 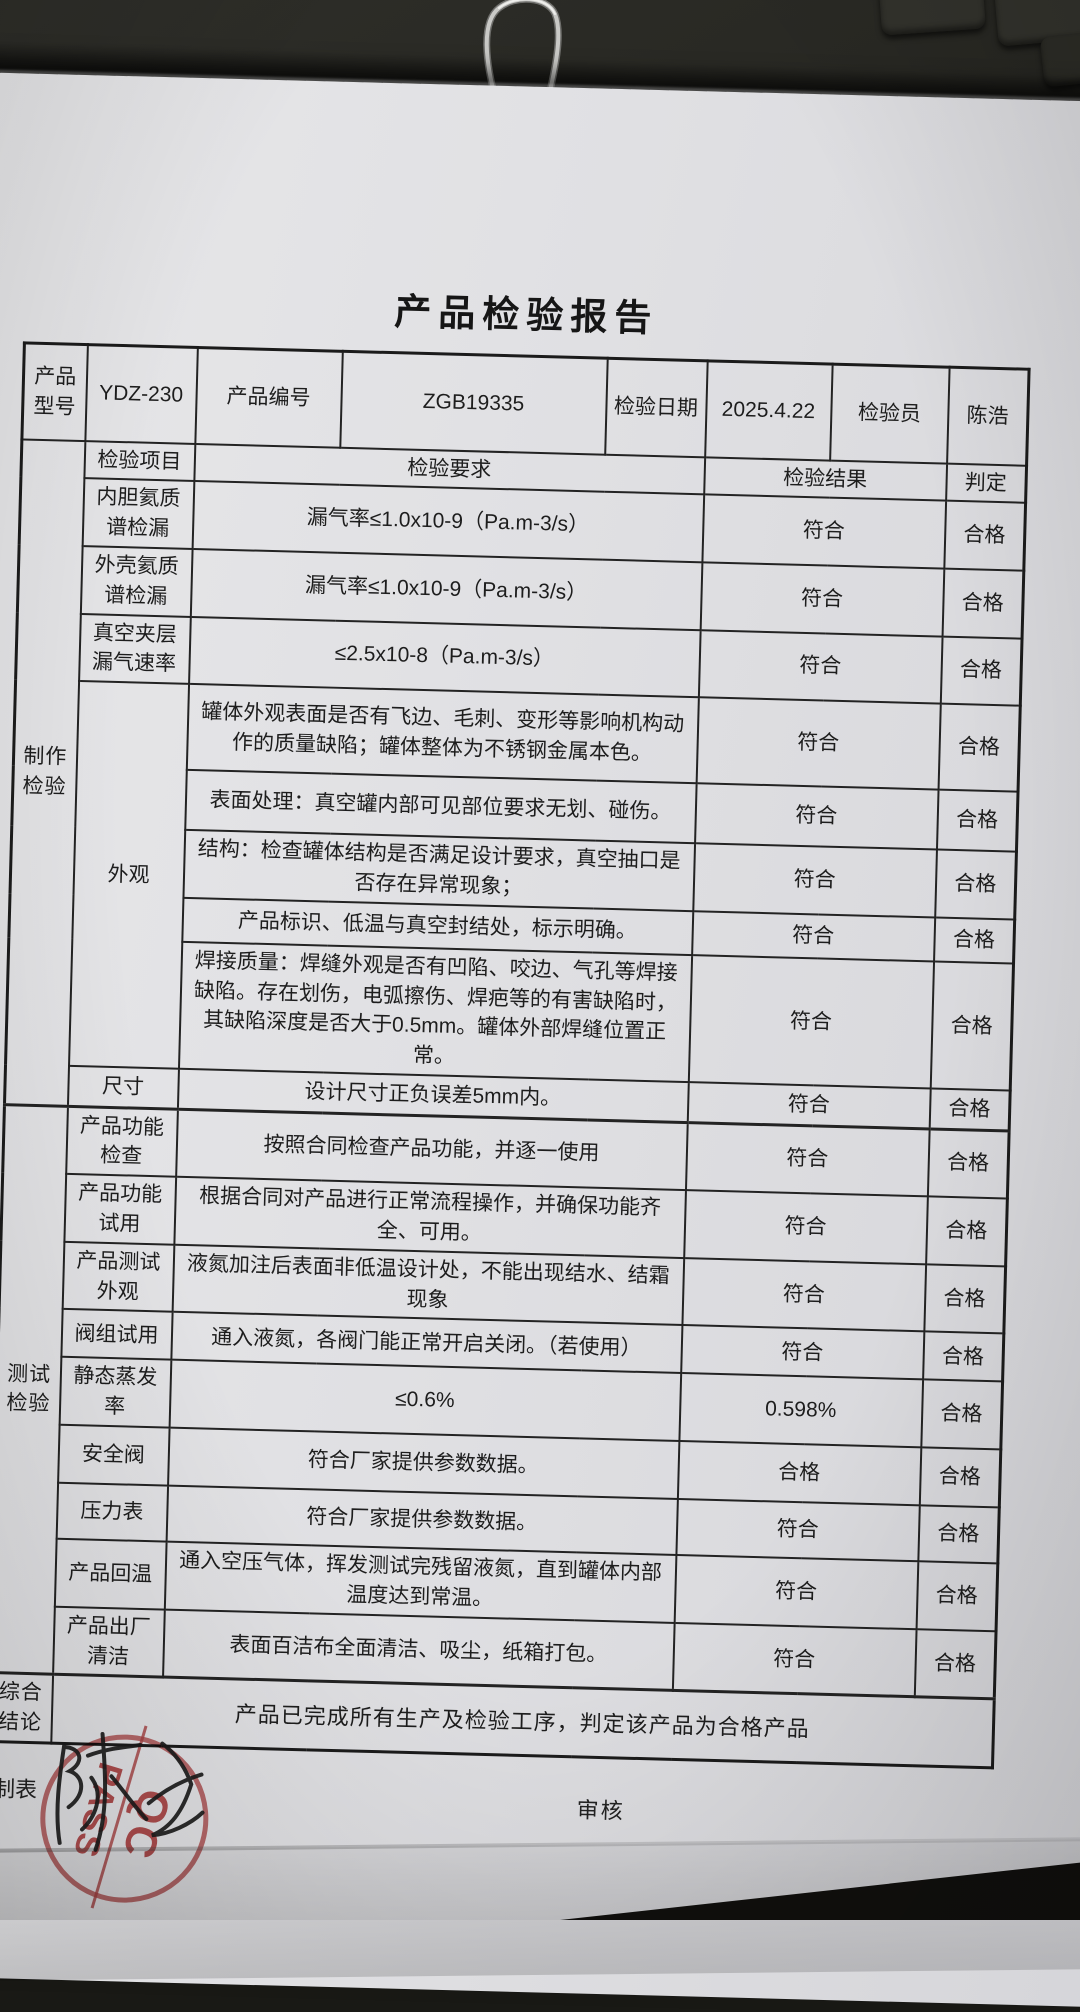 I want to click on cell-result: 合格, so click(x=799, y=1473).